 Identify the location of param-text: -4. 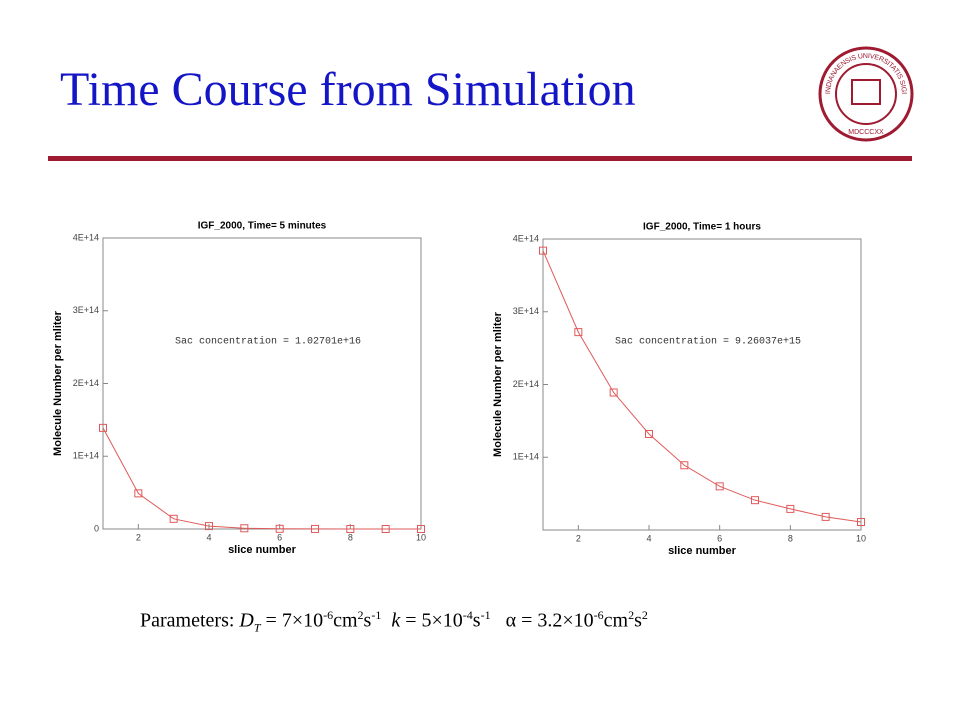
(467, 615).